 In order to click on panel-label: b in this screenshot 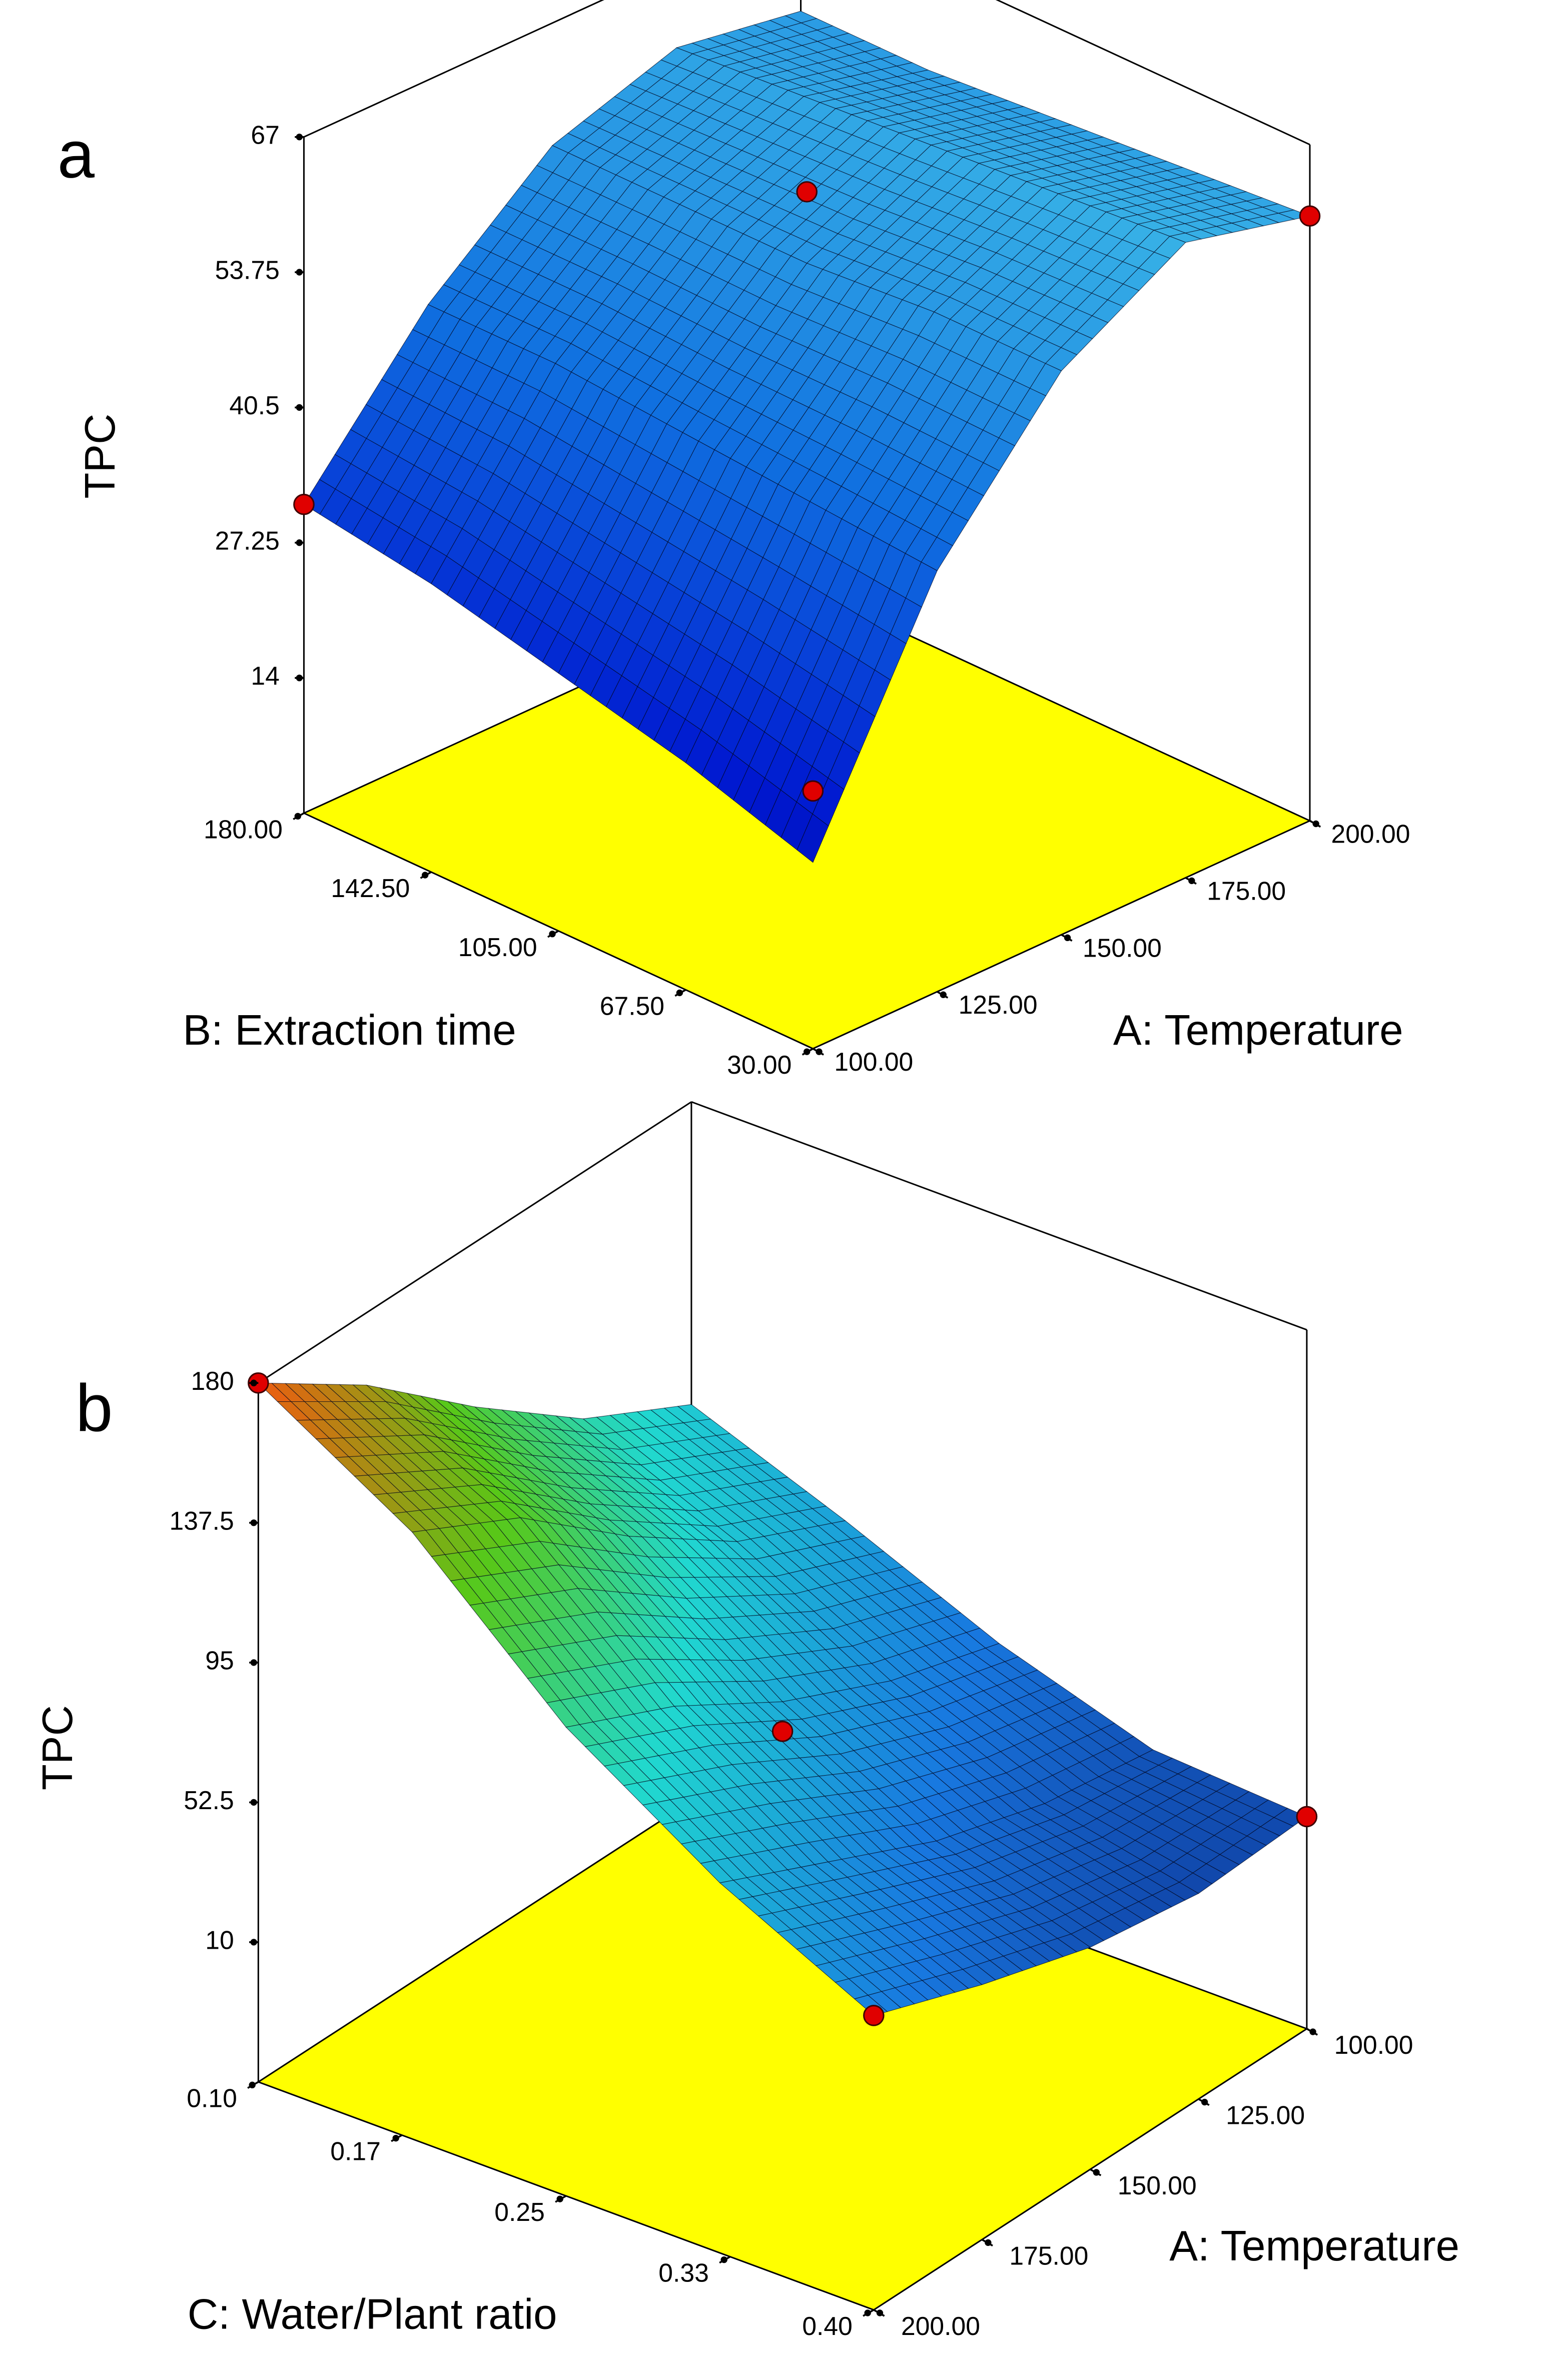, I will do `click(94, 1408)`.